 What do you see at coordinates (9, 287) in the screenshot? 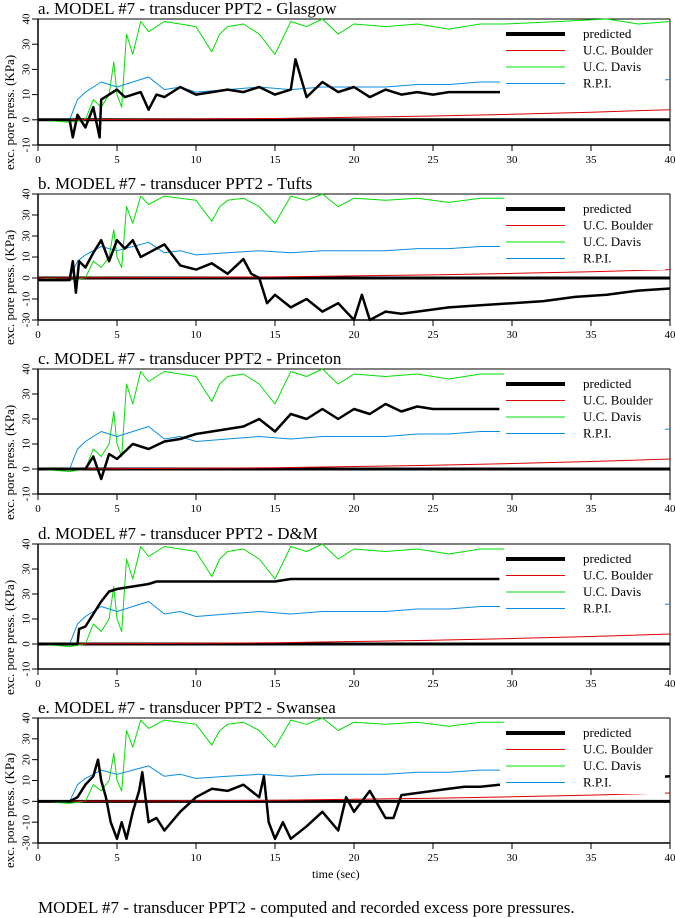
I see `panel-b-ylabel: exc. pore press. (KPa)` at bounding box center [9, 287].